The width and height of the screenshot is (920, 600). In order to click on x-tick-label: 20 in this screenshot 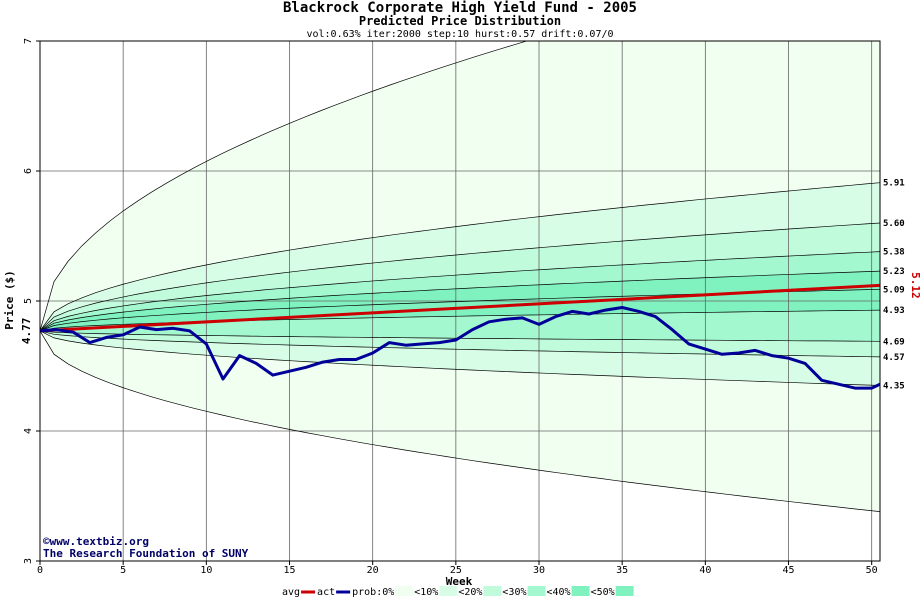, I will do `click(373, 570)`.